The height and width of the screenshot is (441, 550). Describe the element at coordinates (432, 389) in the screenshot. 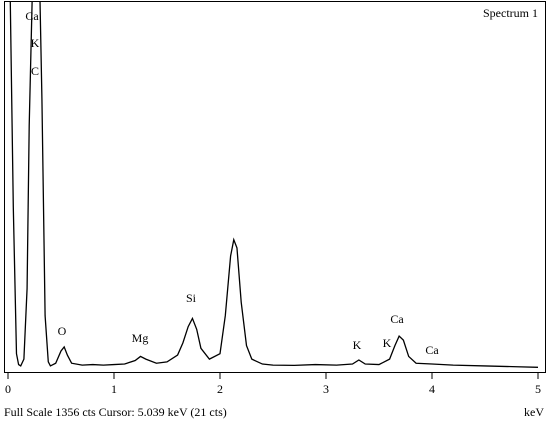

I see `x-tick-label: 4` at that location.